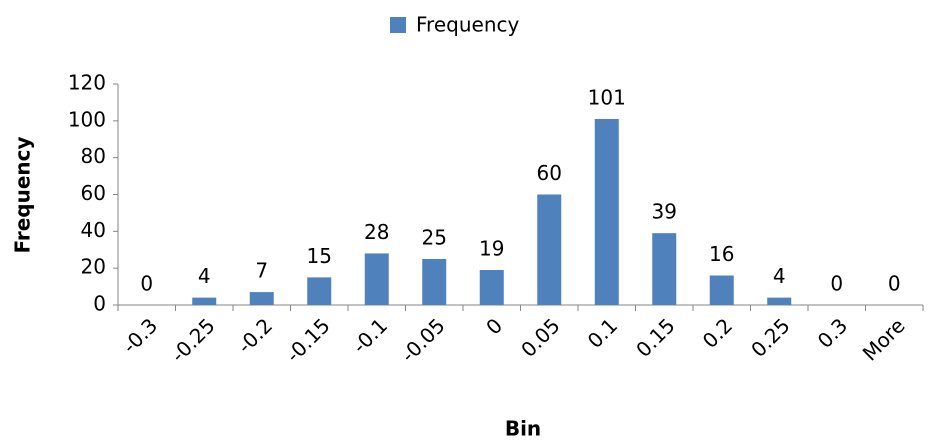 The height and width of the screenshot is (447, 933). I want to click on data-label: 16, so click(721, 254).